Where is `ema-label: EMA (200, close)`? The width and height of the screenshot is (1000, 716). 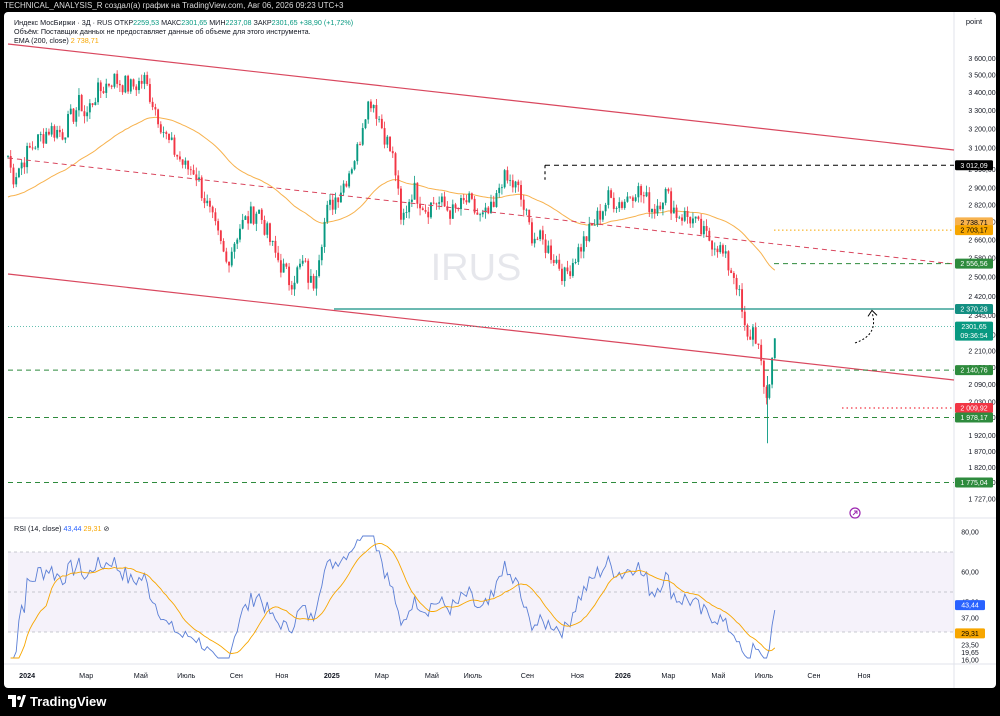 ema-label: EMA (200, close) is located at coordinates (41, 40).